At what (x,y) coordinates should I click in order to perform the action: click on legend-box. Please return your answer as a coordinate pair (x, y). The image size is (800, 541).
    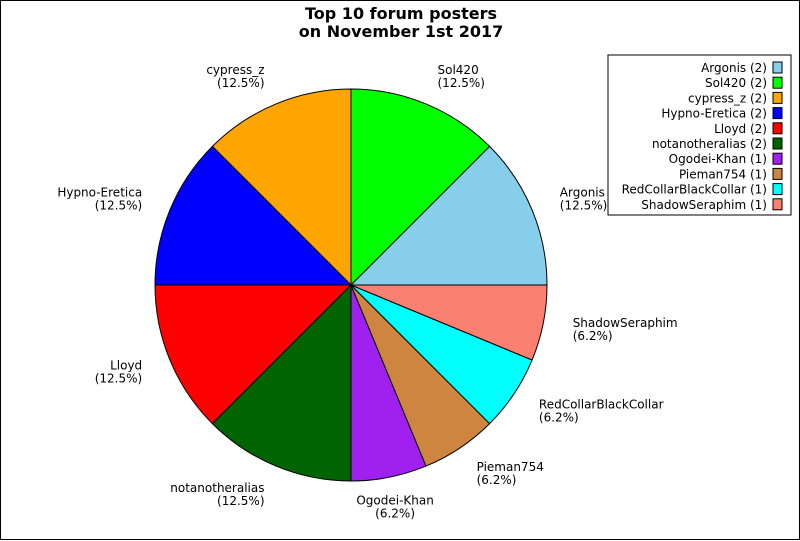
    Looking at the image, I should click on (699, 135).